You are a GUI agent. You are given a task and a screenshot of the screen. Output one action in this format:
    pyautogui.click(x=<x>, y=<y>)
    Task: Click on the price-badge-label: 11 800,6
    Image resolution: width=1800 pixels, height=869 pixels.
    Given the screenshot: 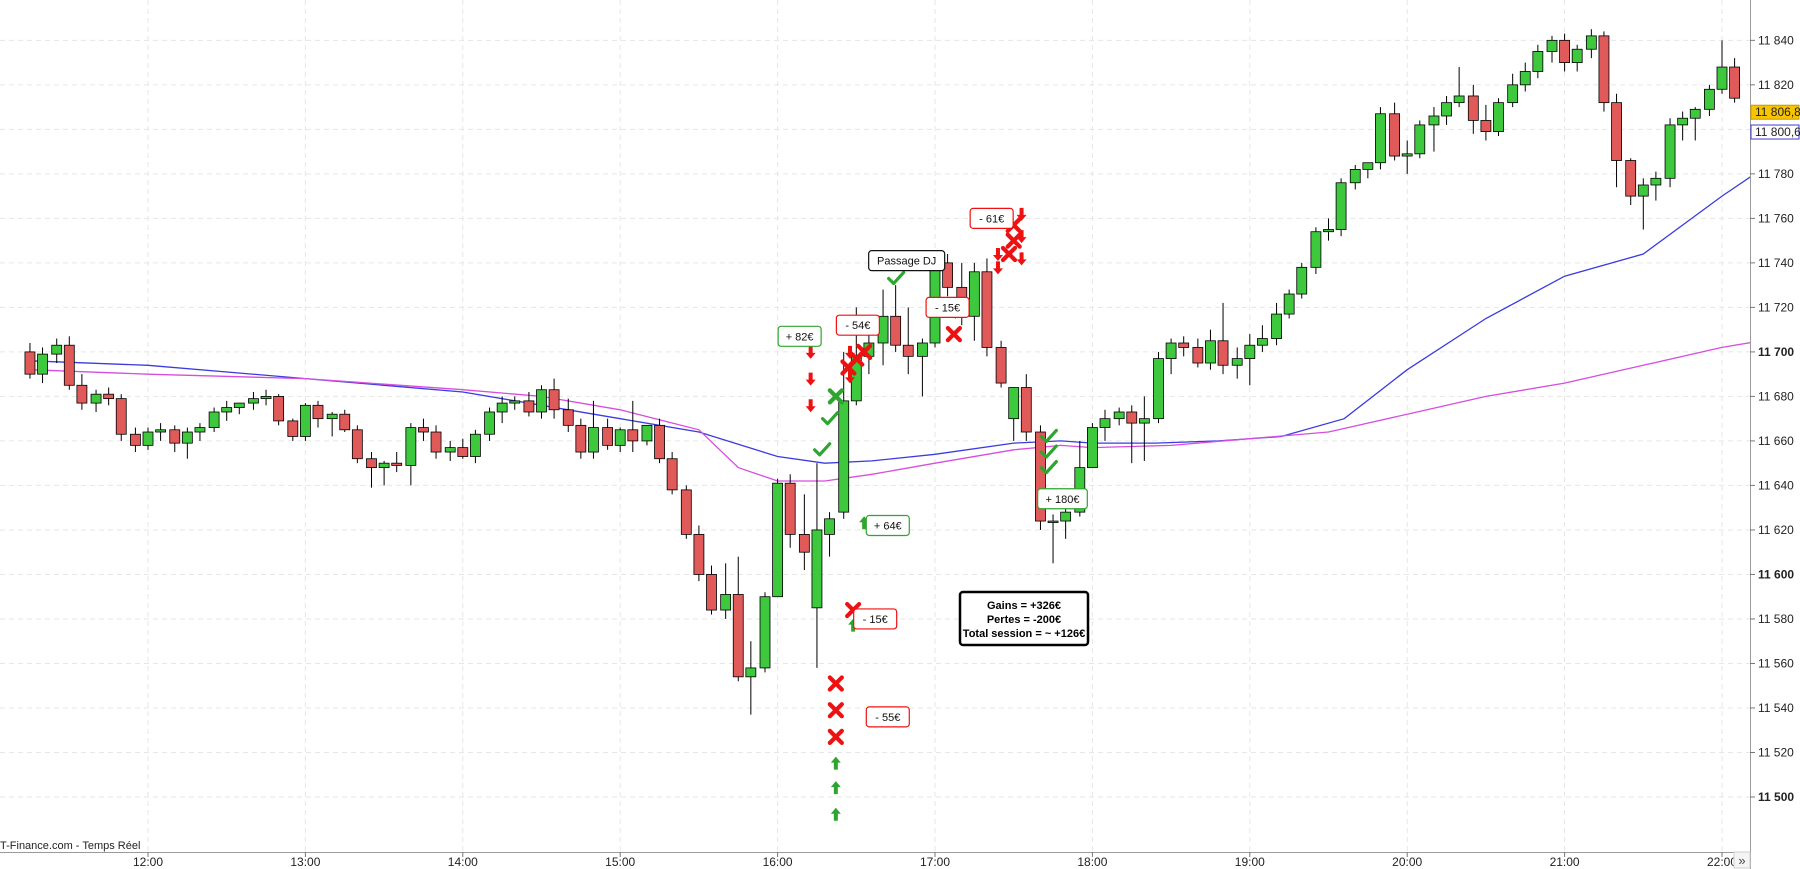 What is the action you would take?
    pyautogui.click(x=1777, y=132)
    